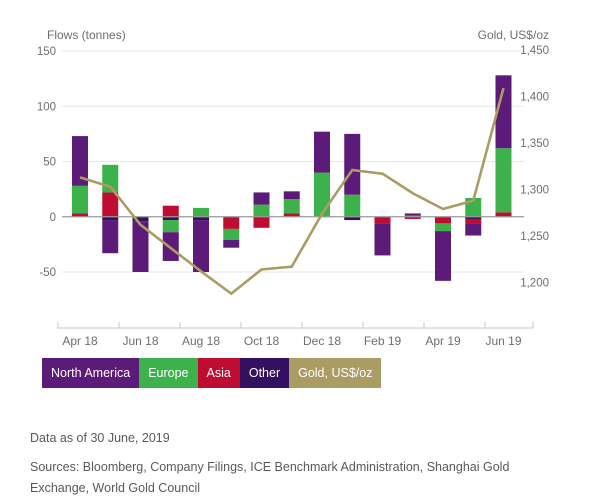 This screenshot has height=499, width=600. Describe the element at coordinates (201, 341) in the screenshot. I see `x-axis-label-Aug-18: Aug 18` at that location.